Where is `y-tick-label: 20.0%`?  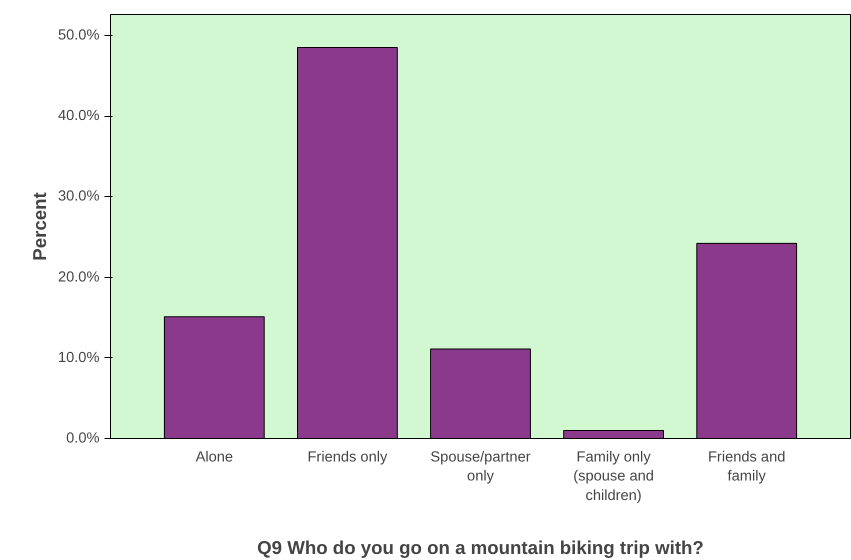 y-tick-label: 20.0% is located at coordinates (79, 277).